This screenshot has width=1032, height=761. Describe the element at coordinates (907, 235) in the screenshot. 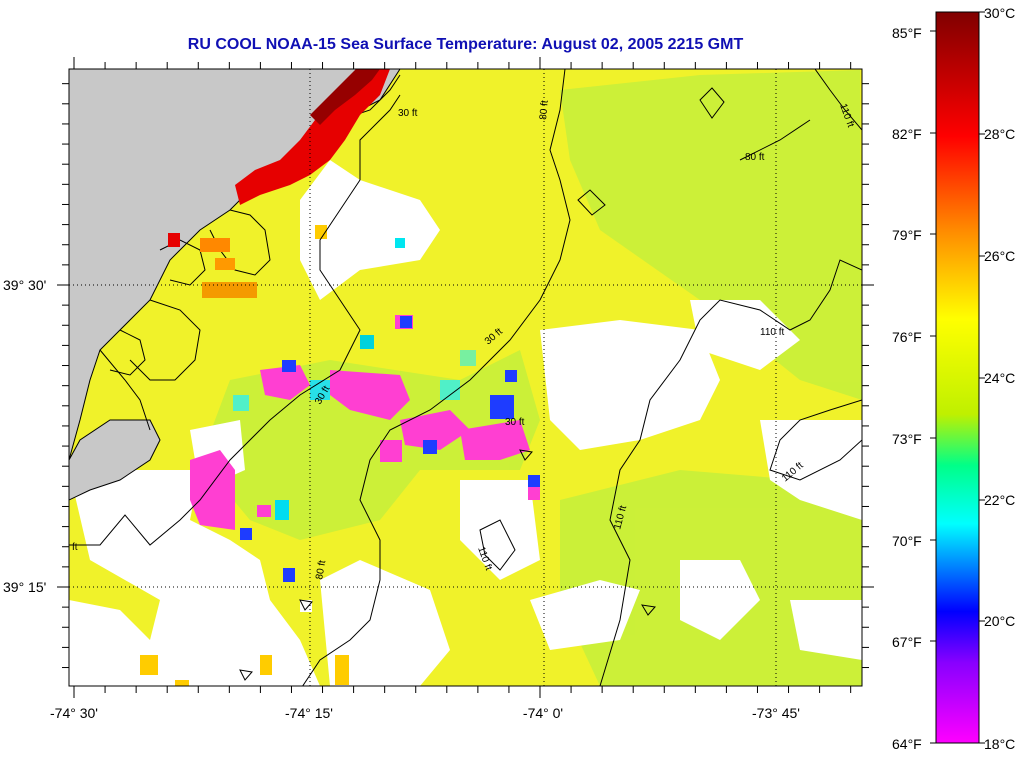

I see `fahrenheit-label: 79°F` at that location.